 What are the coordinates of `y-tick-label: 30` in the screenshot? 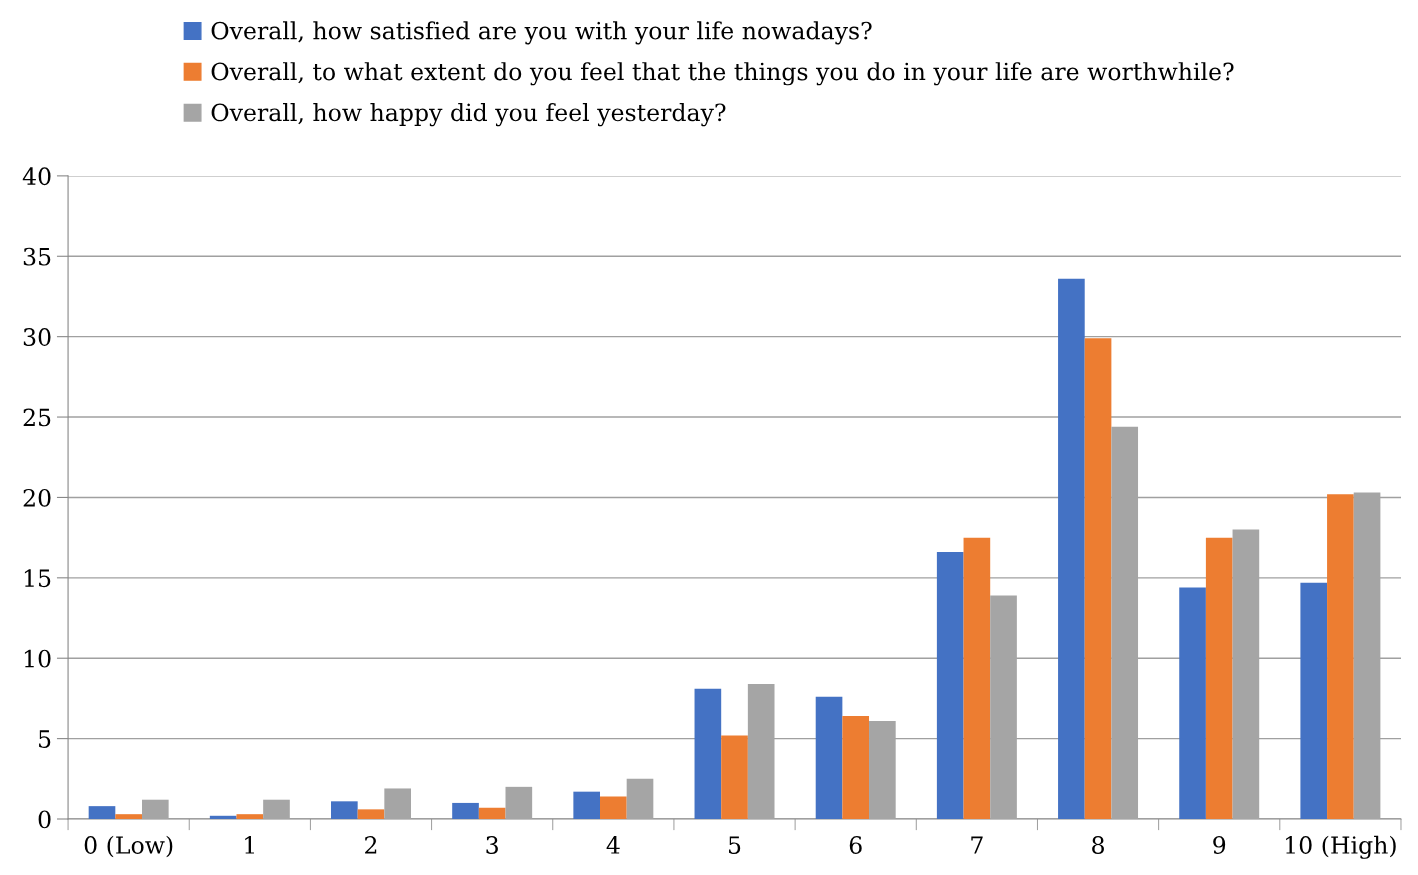 It's located at (37, 337).